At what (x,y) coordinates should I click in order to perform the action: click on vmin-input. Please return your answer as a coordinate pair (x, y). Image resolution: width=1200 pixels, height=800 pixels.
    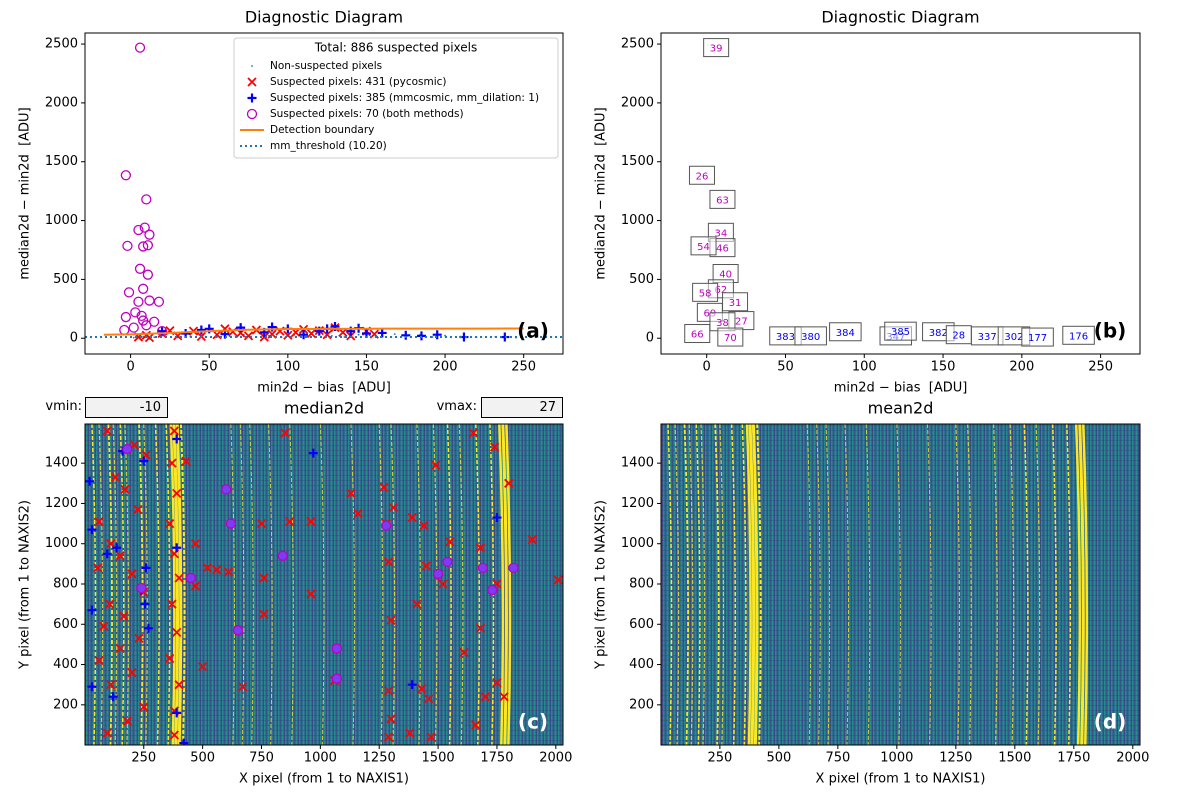
    Looking at the image, I should click on (126, 407).